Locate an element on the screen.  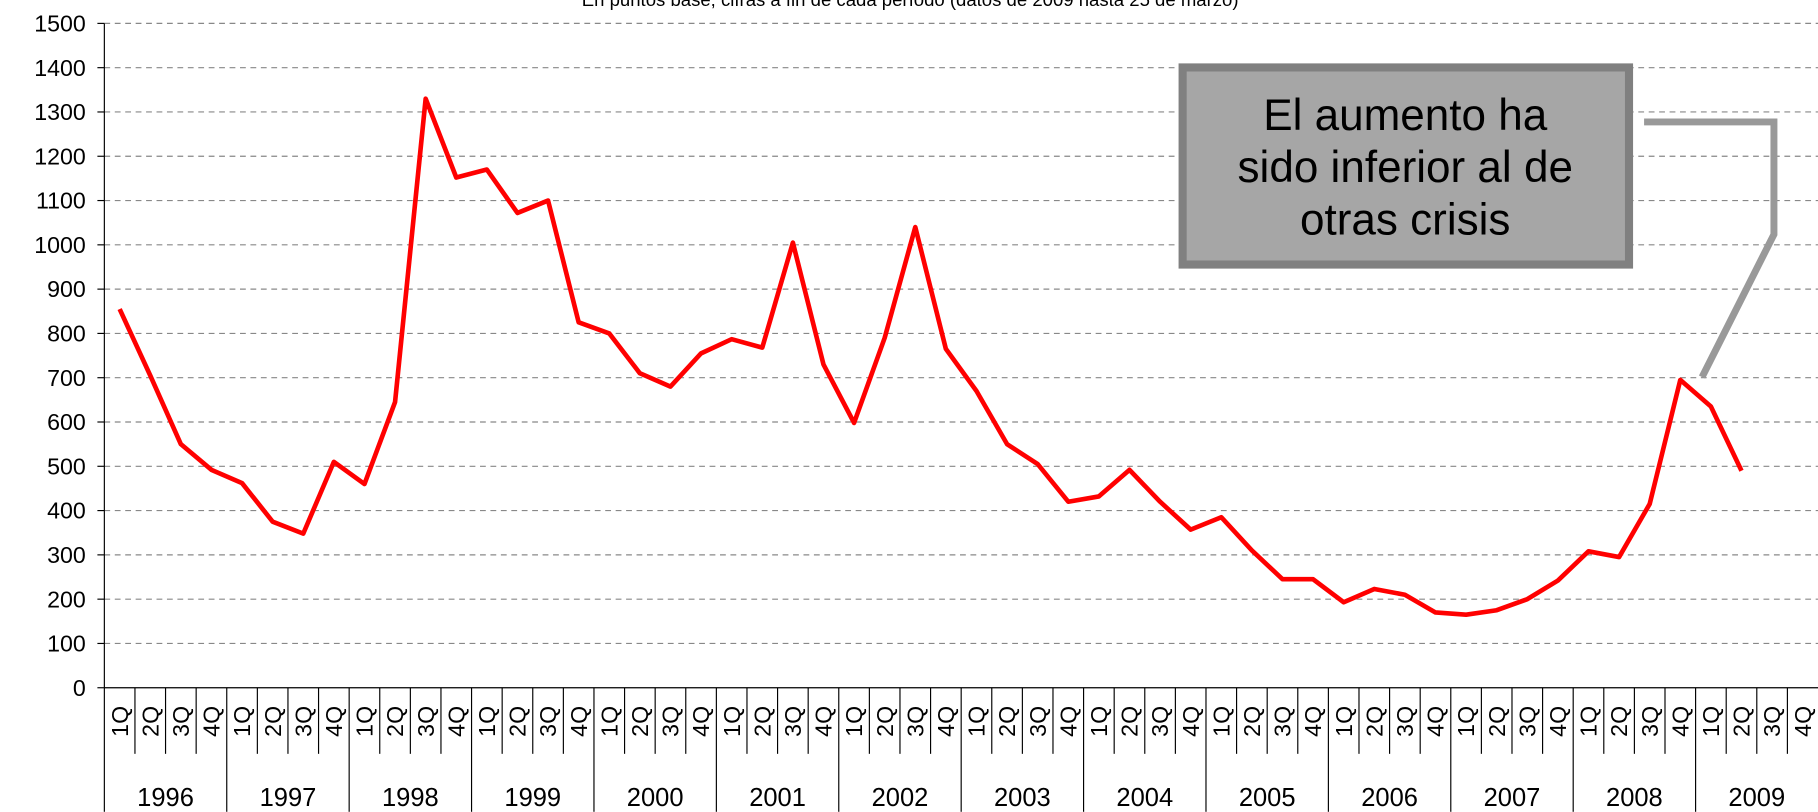
y-tick-label: 400 is located at coordinates (66, 511).